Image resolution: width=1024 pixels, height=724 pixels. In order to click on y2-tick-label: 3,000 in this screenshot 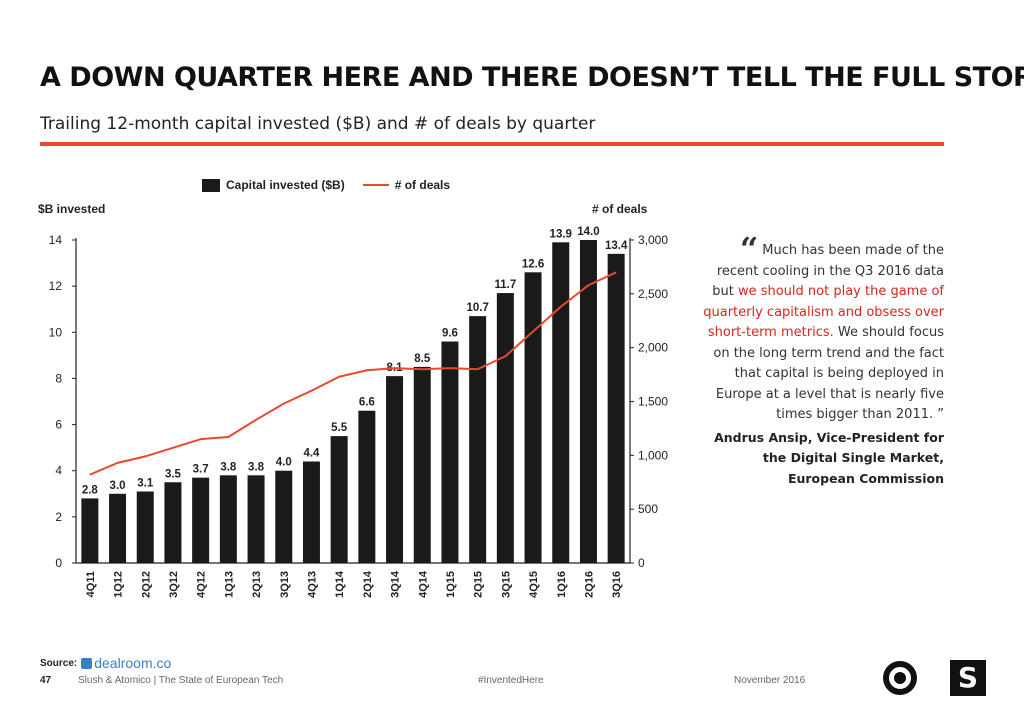, I will do `click(653, 240)`.